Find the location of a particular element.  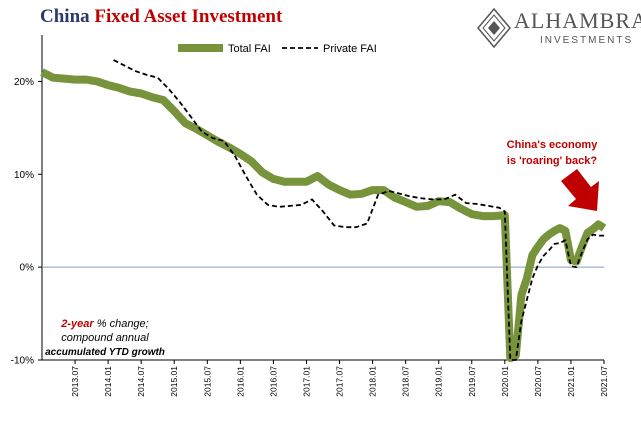

x-tick-label: 2016.01 is located at coordinates (240, 381).